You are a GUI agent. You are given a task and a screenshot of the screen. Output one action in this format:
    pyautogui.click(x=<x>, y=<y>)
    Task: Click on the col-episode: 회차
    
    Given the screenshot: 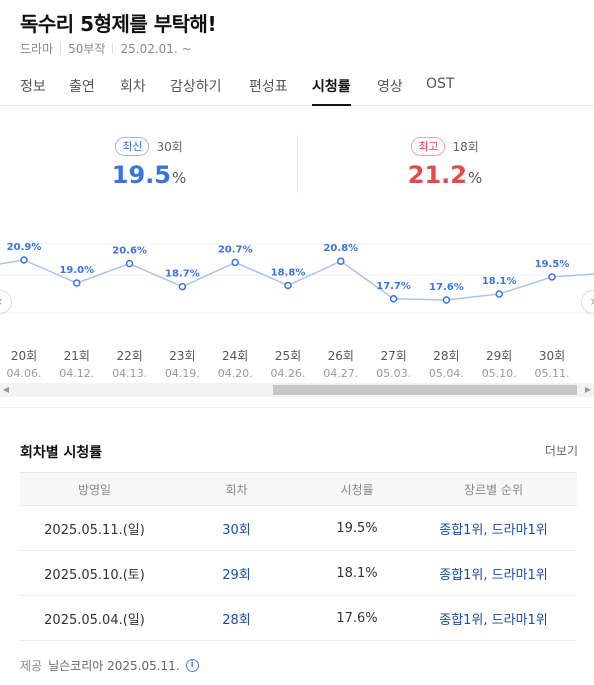 What is the action you would take?
    pyautogui.click(x=236, y=489)
    